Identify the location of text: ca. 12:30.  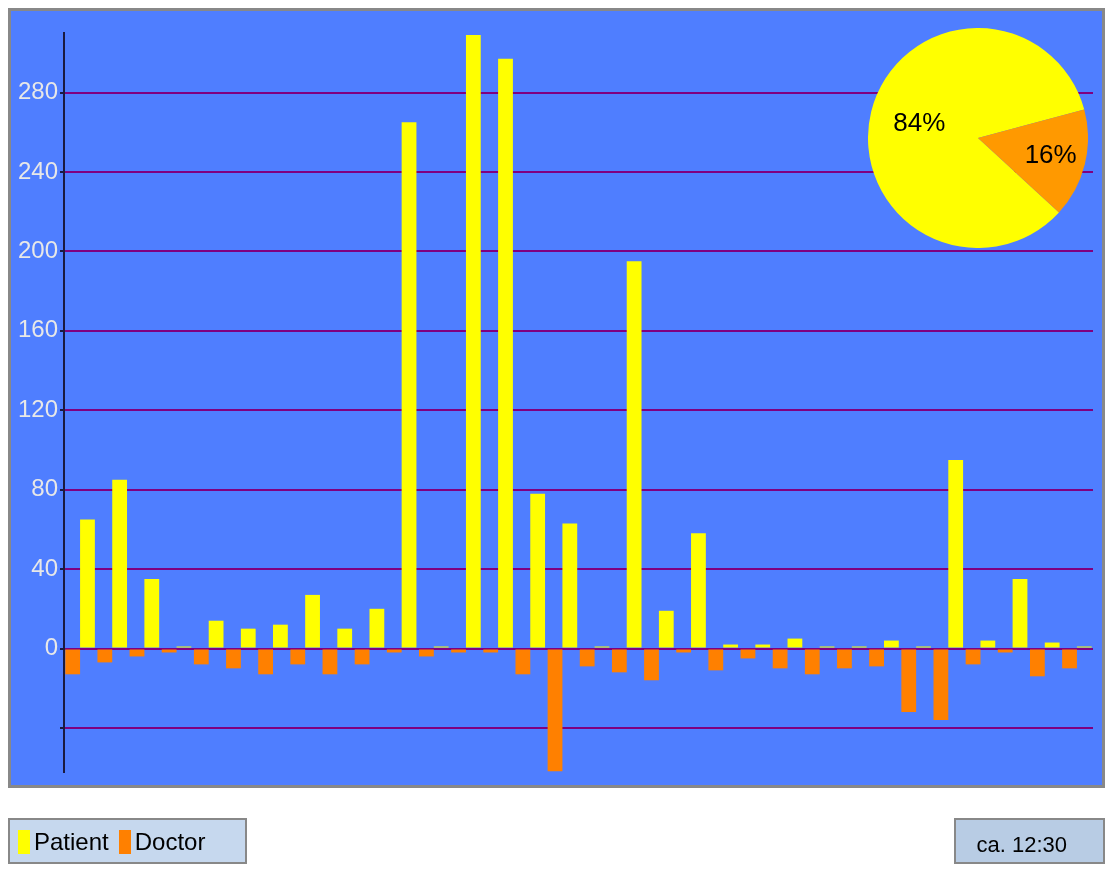
(1029, 841).